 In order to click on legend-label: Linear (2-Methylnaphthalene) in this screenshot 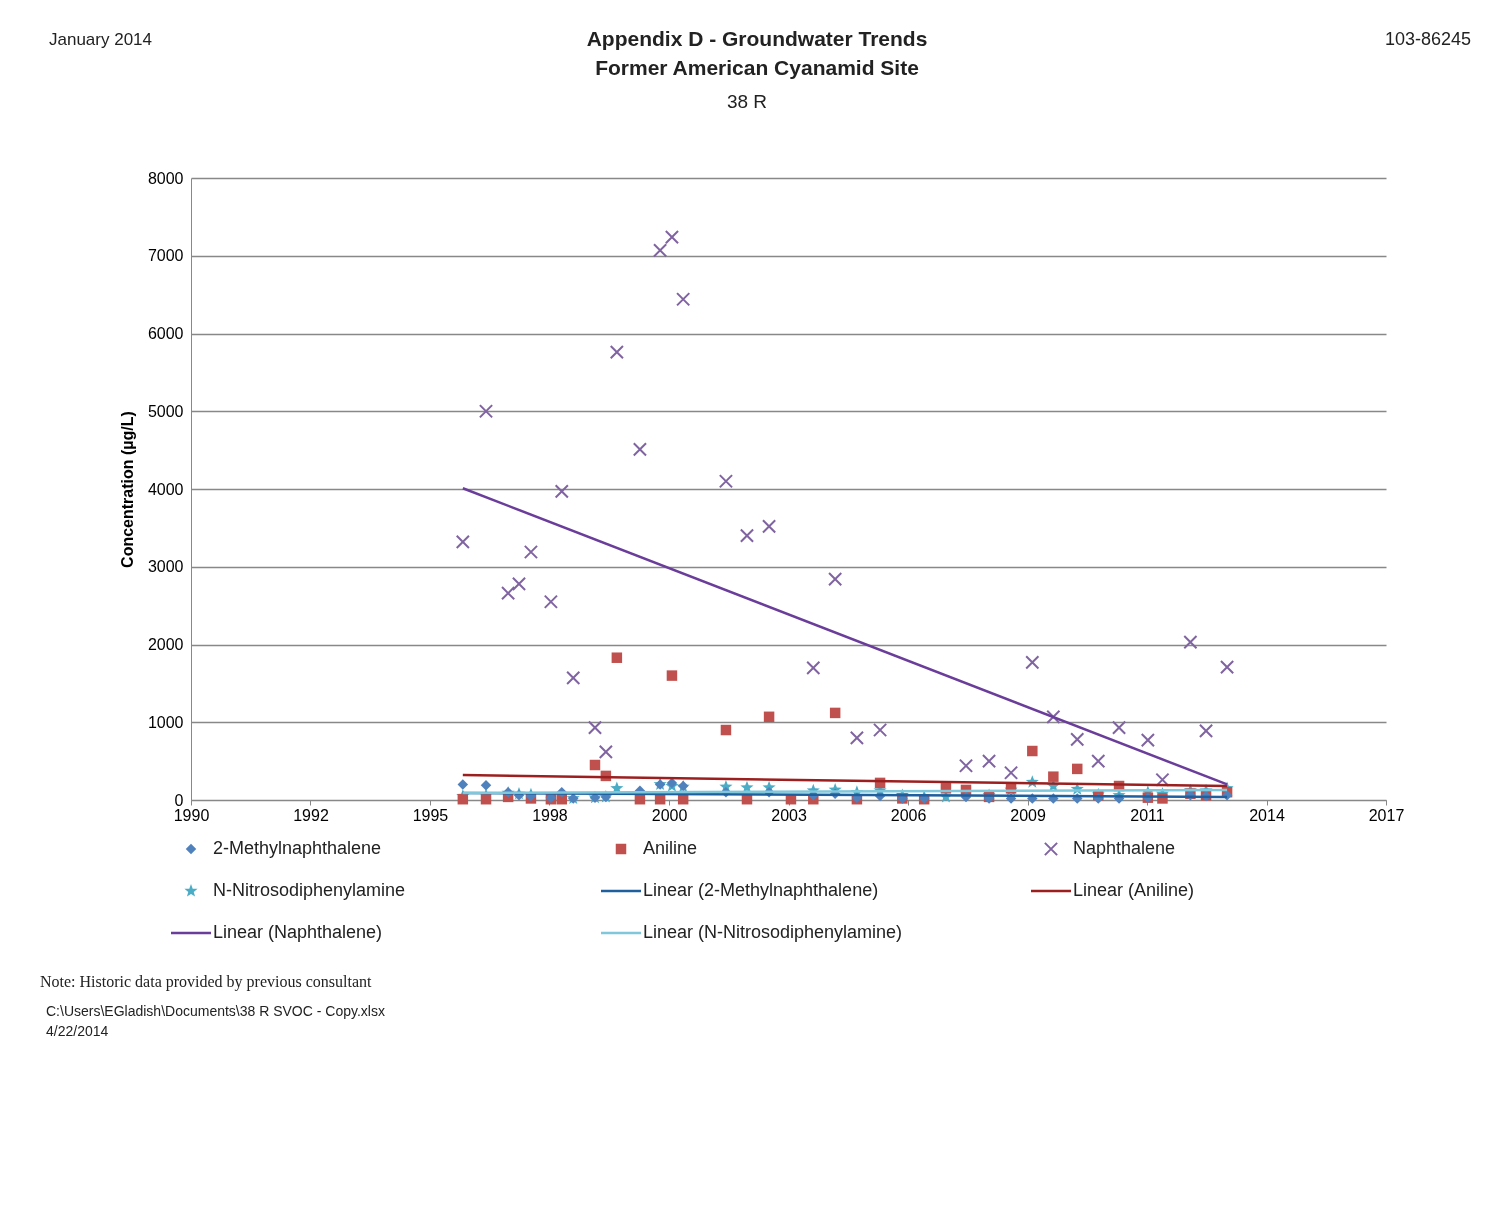, I will do `click(761, 890)`.